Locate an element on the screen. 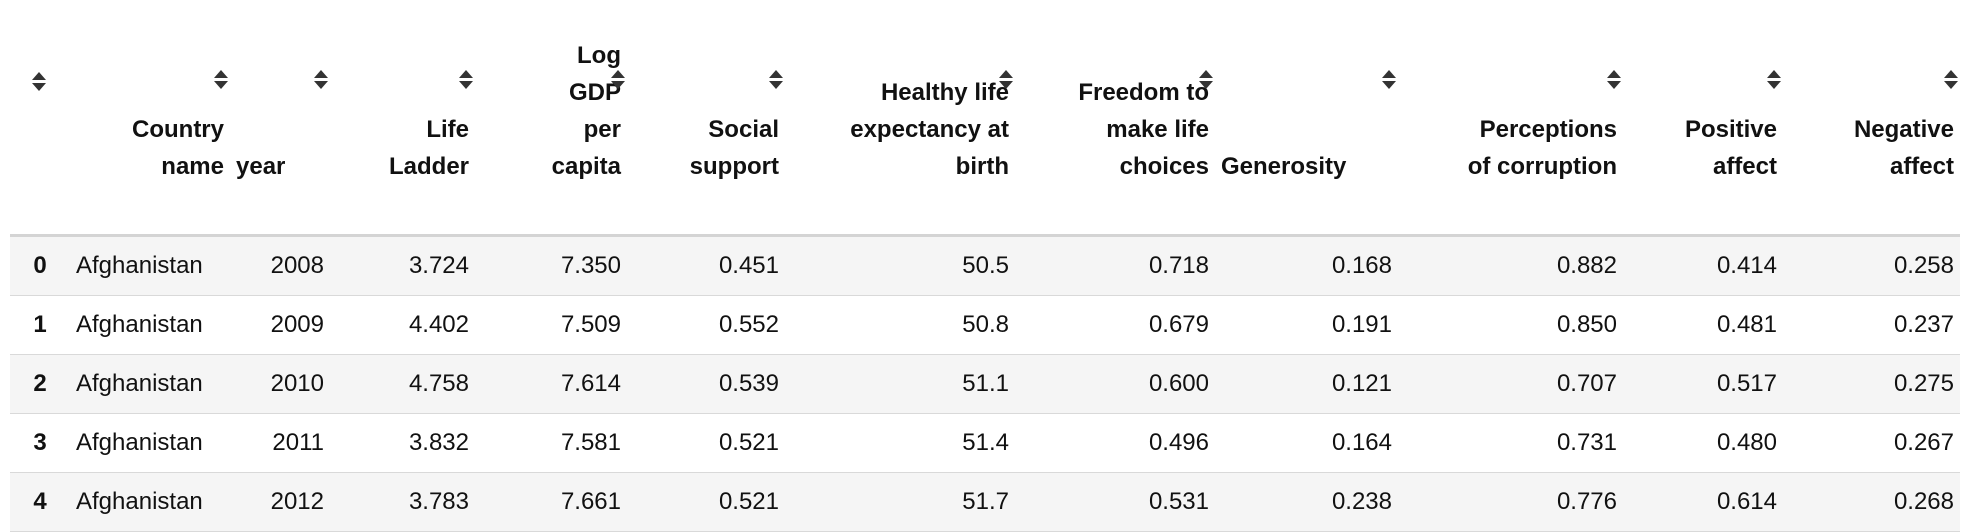  column-header-index is located at coordinates (40, 118).